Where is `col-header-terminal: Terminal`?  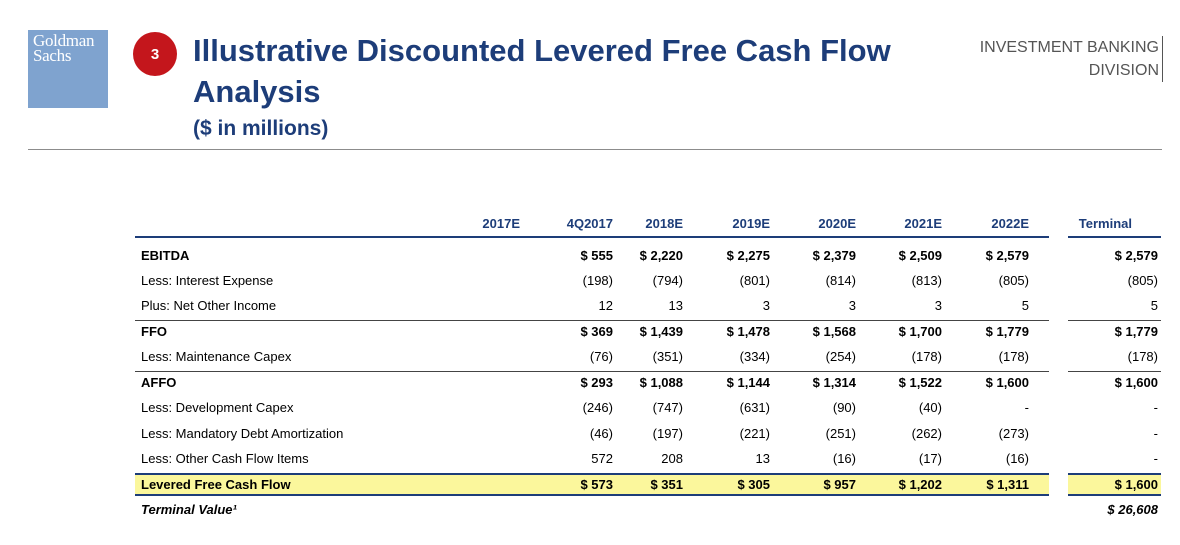
col-header-terminal: Terminal is located at coordinates (1105, 223).